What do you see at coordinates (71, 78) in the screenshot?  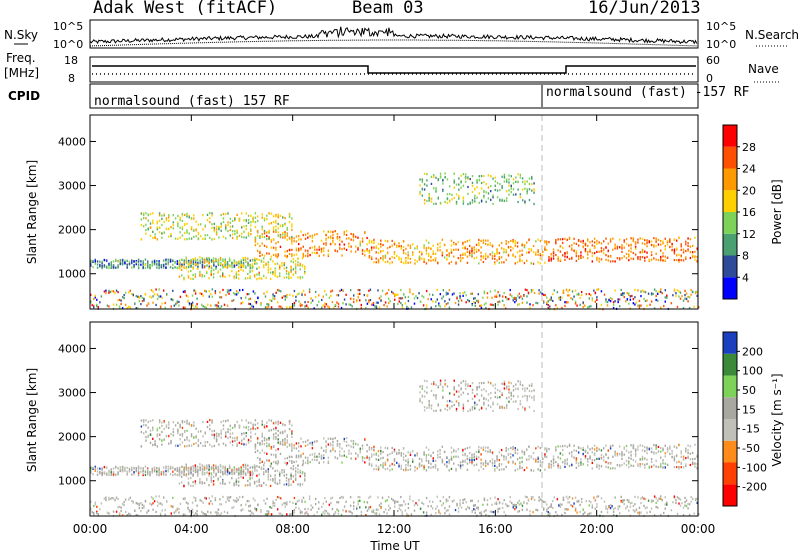 I see `freq-tick-bottom: 8` at bounding box center [71, 78].